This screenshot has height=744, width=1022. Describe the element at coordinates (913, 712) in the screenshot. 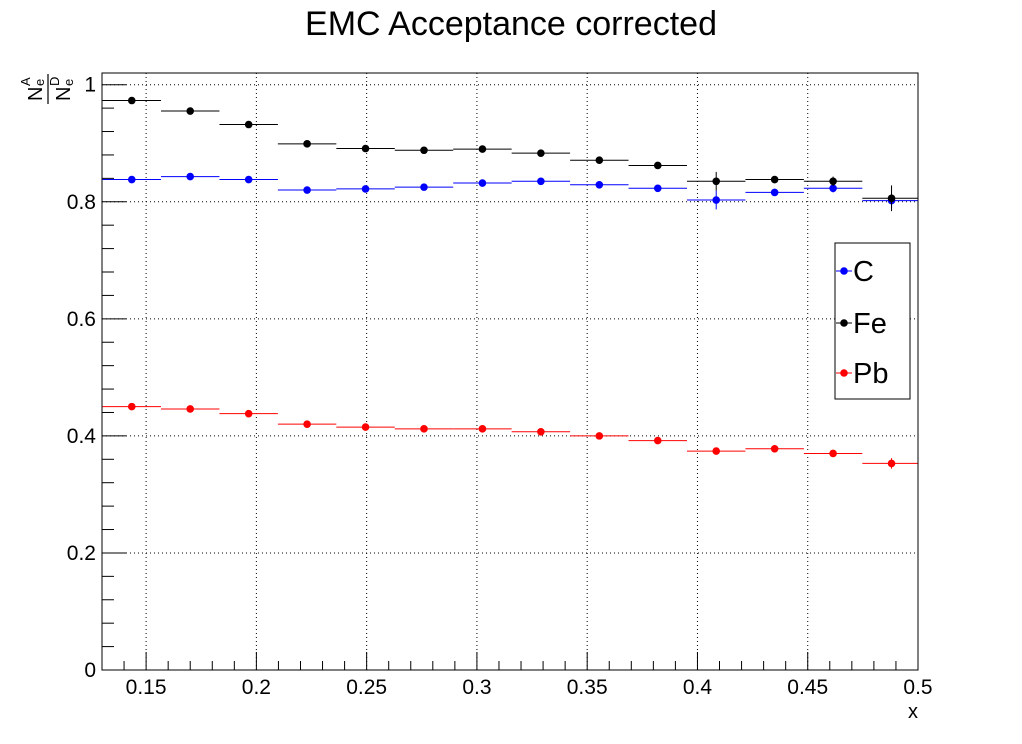

I see `x-axis-label: x` at that location.